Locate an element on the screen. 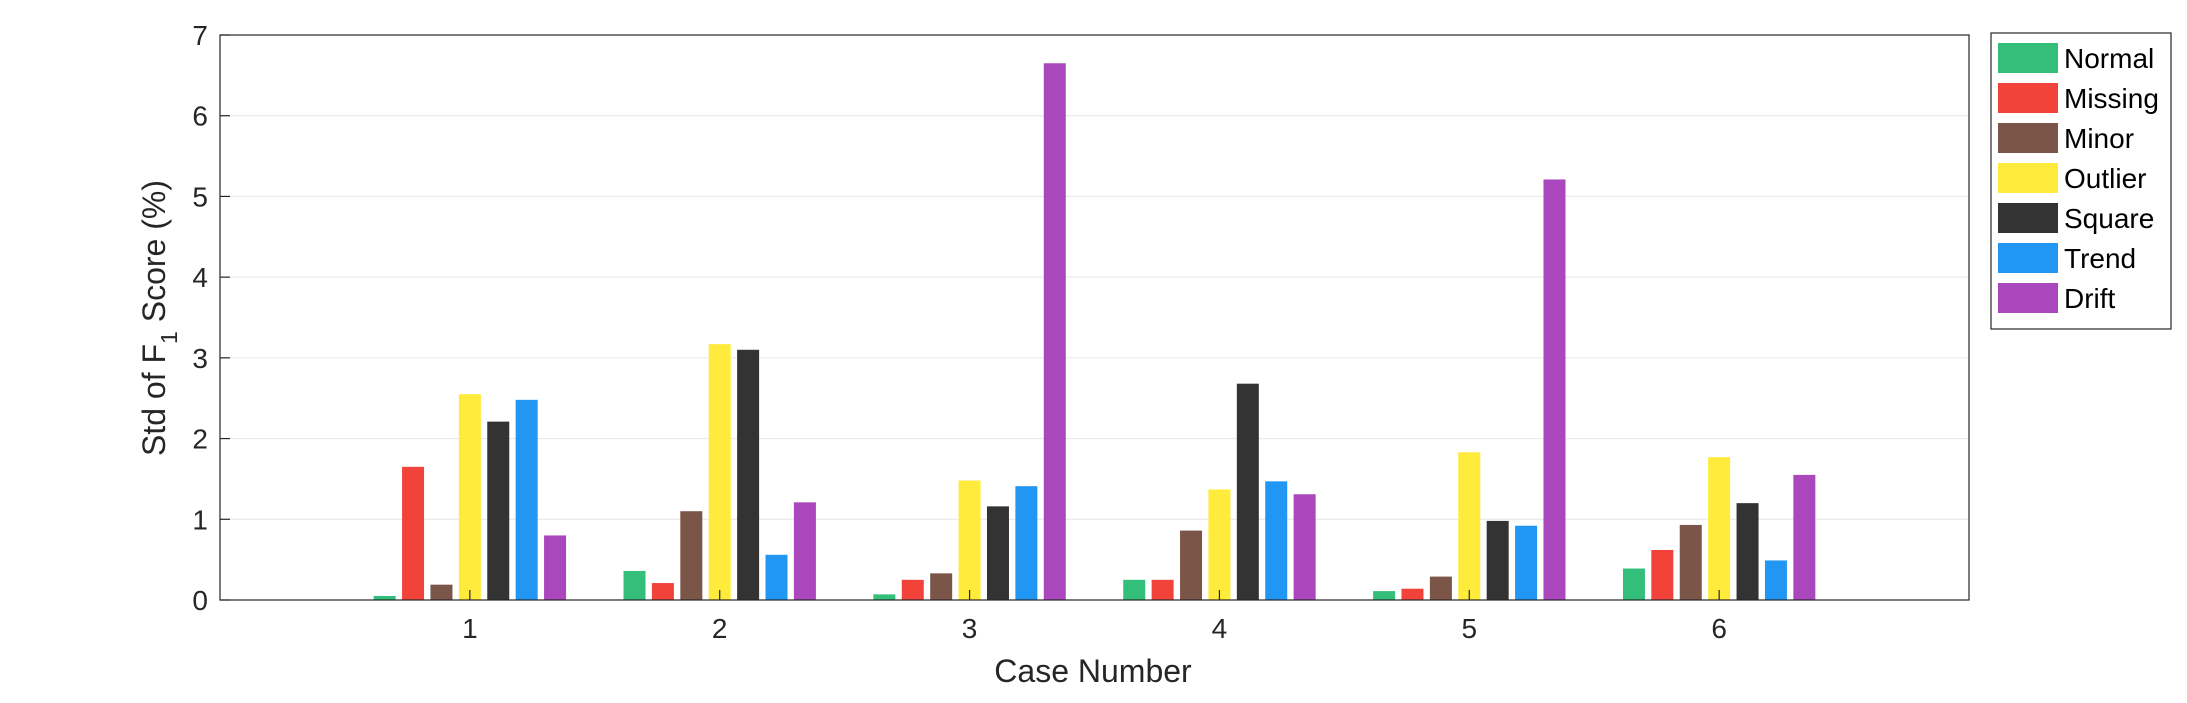  x-tick-label: 3 is located at coordinates (970, 628).